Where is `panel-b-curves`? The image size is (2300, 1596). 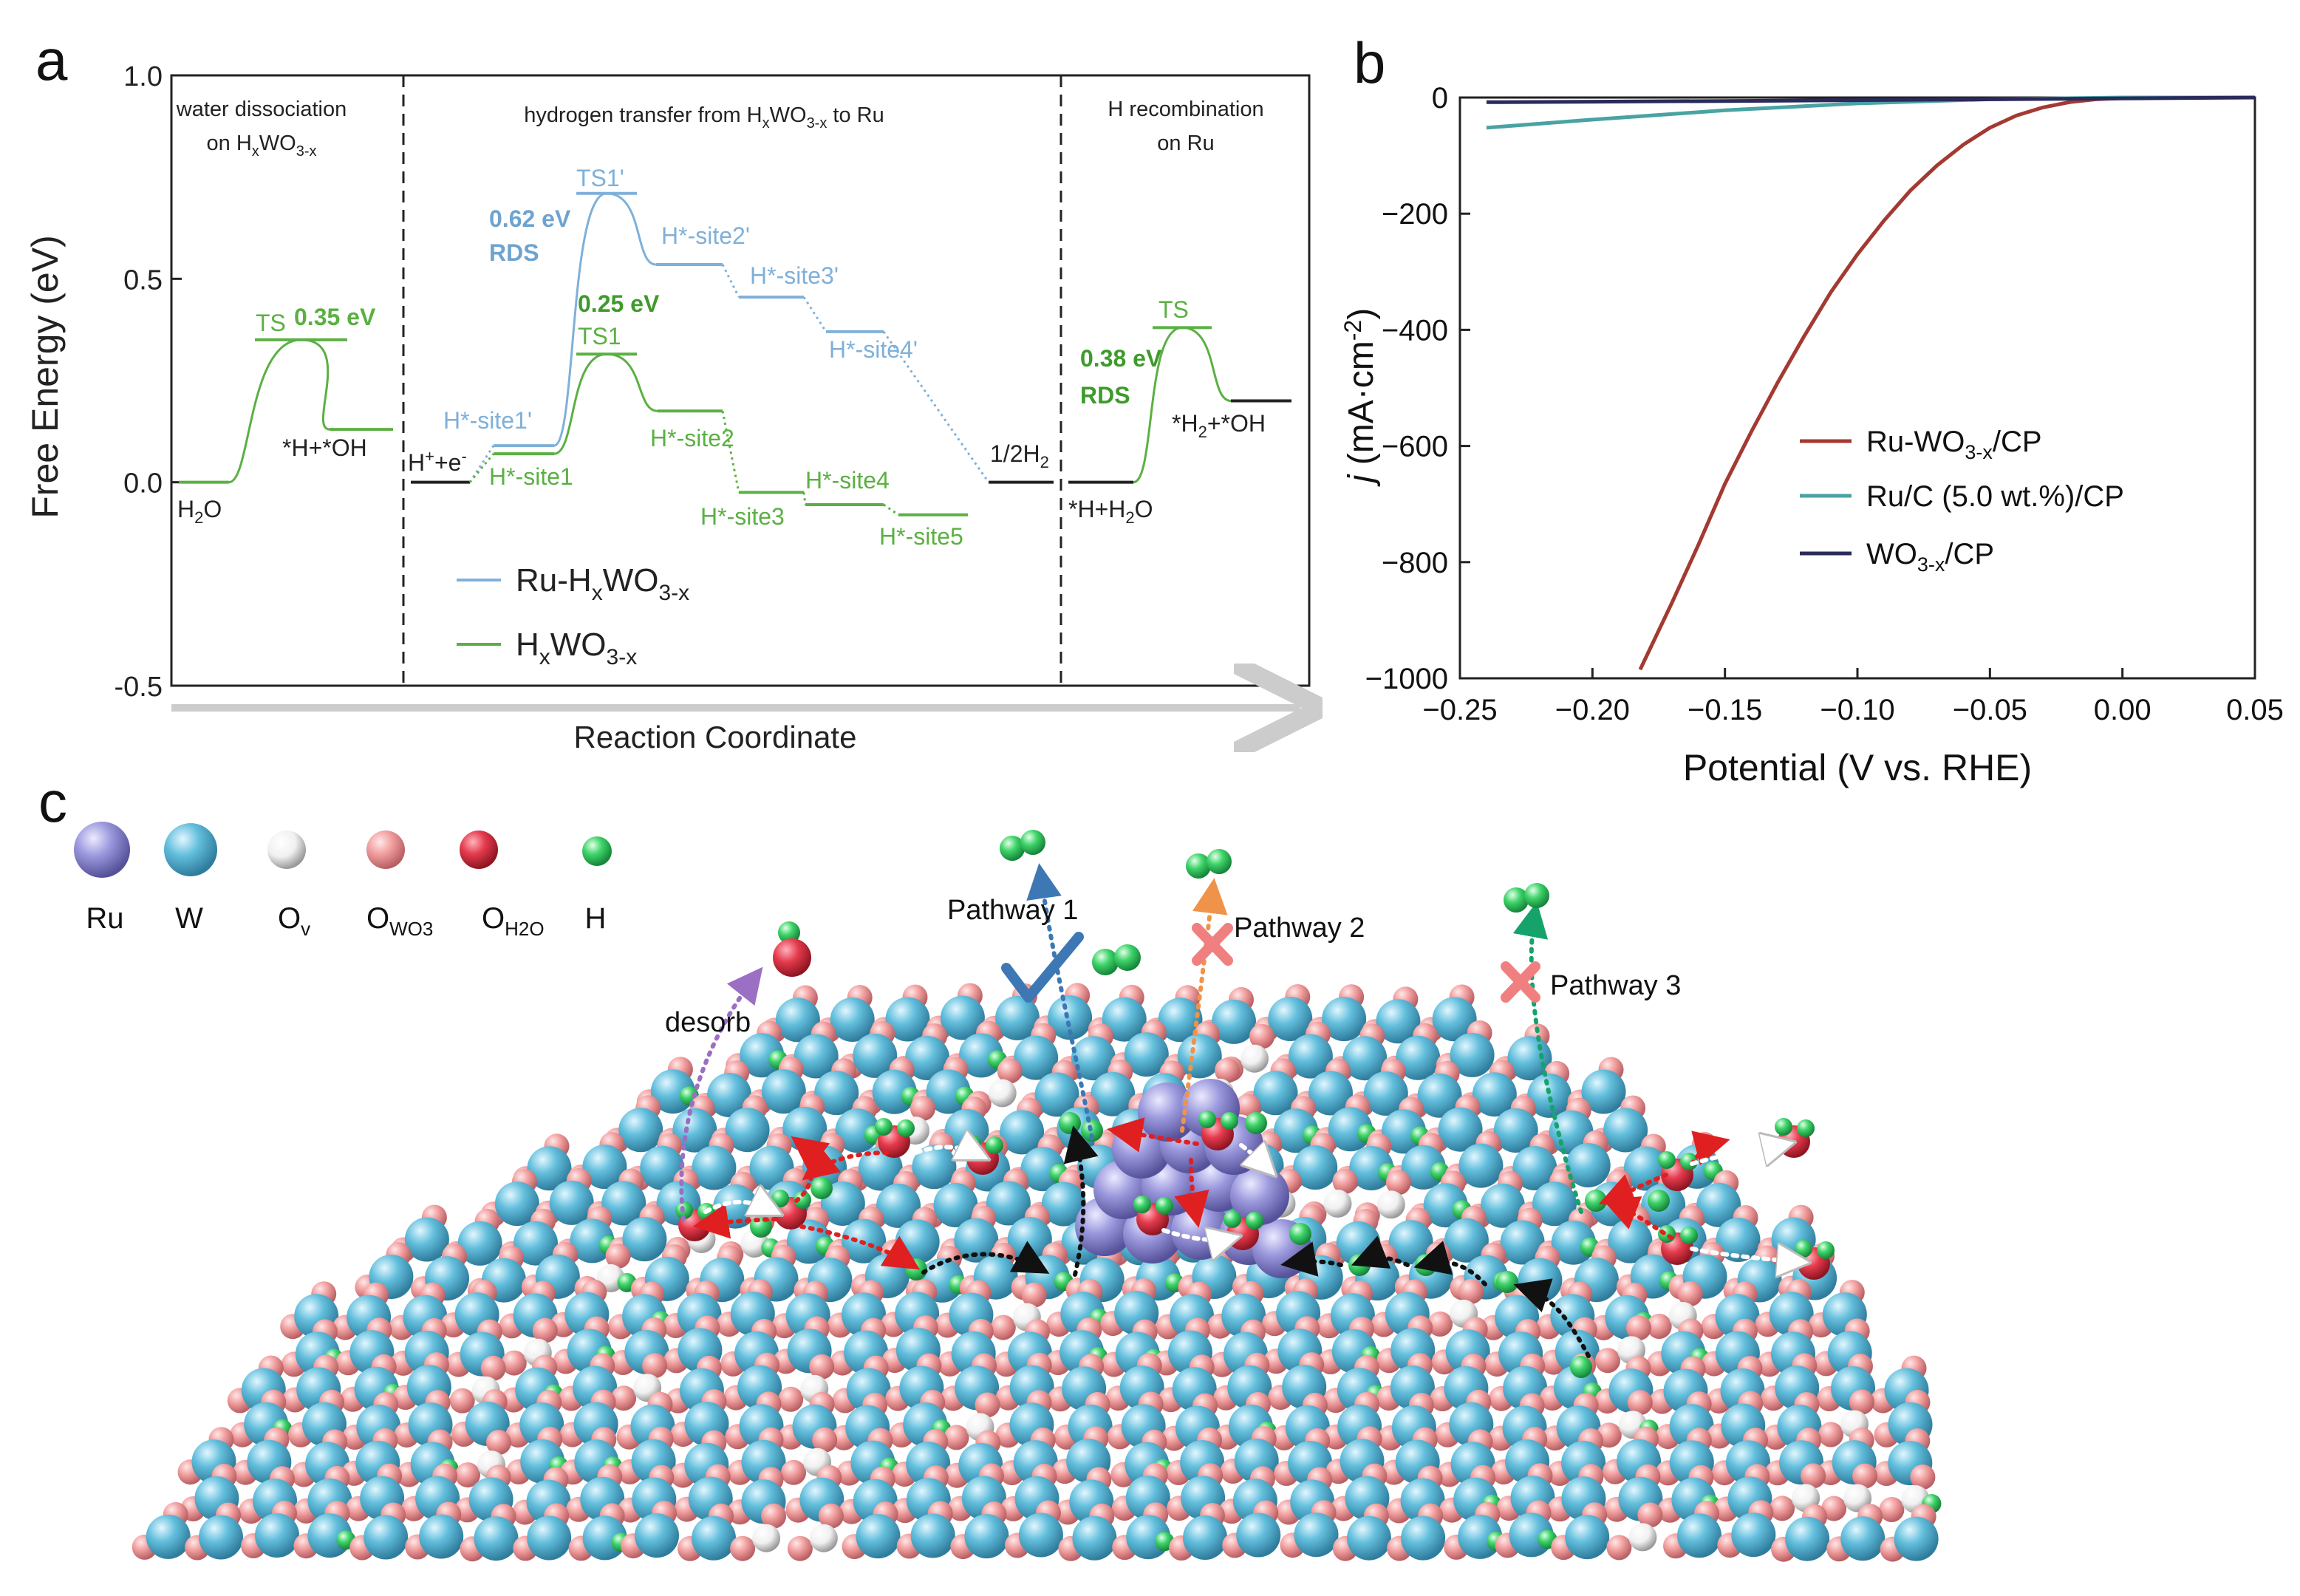 panel-b-curves is located at coordinates (1871, 383).